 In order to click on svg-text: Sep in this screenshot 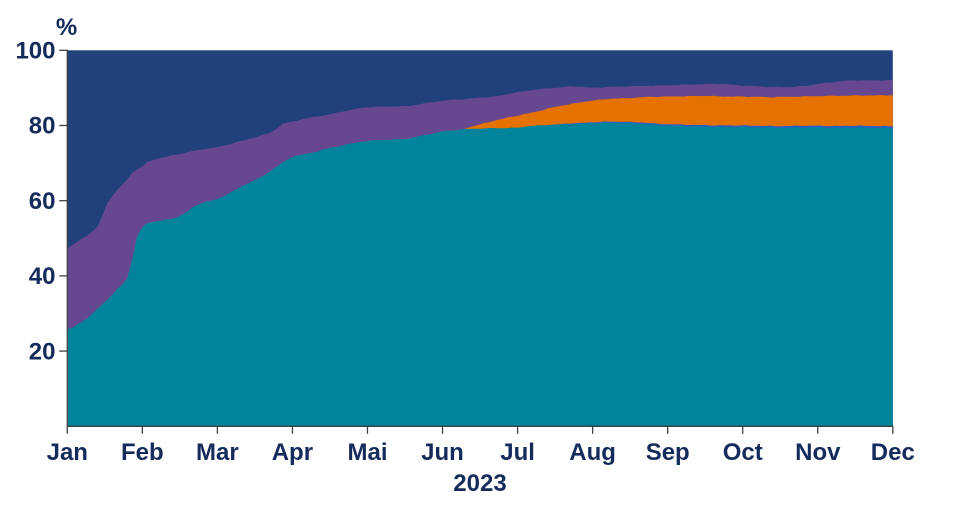, I will do `click(668, 452)`.